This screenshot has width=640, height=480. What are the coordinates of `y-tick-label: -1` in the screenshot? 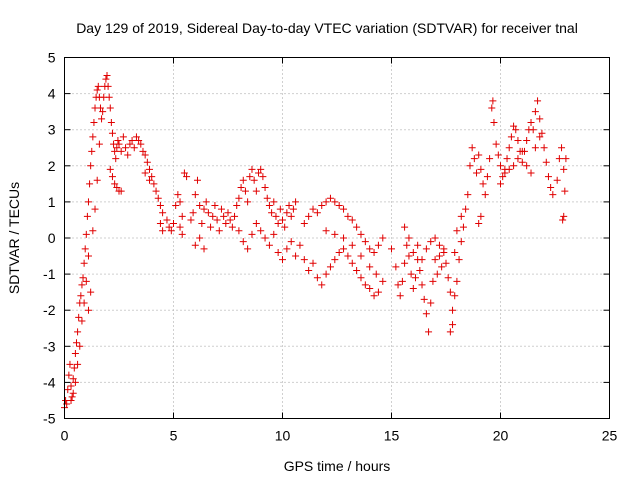 It's located at (49, 274).